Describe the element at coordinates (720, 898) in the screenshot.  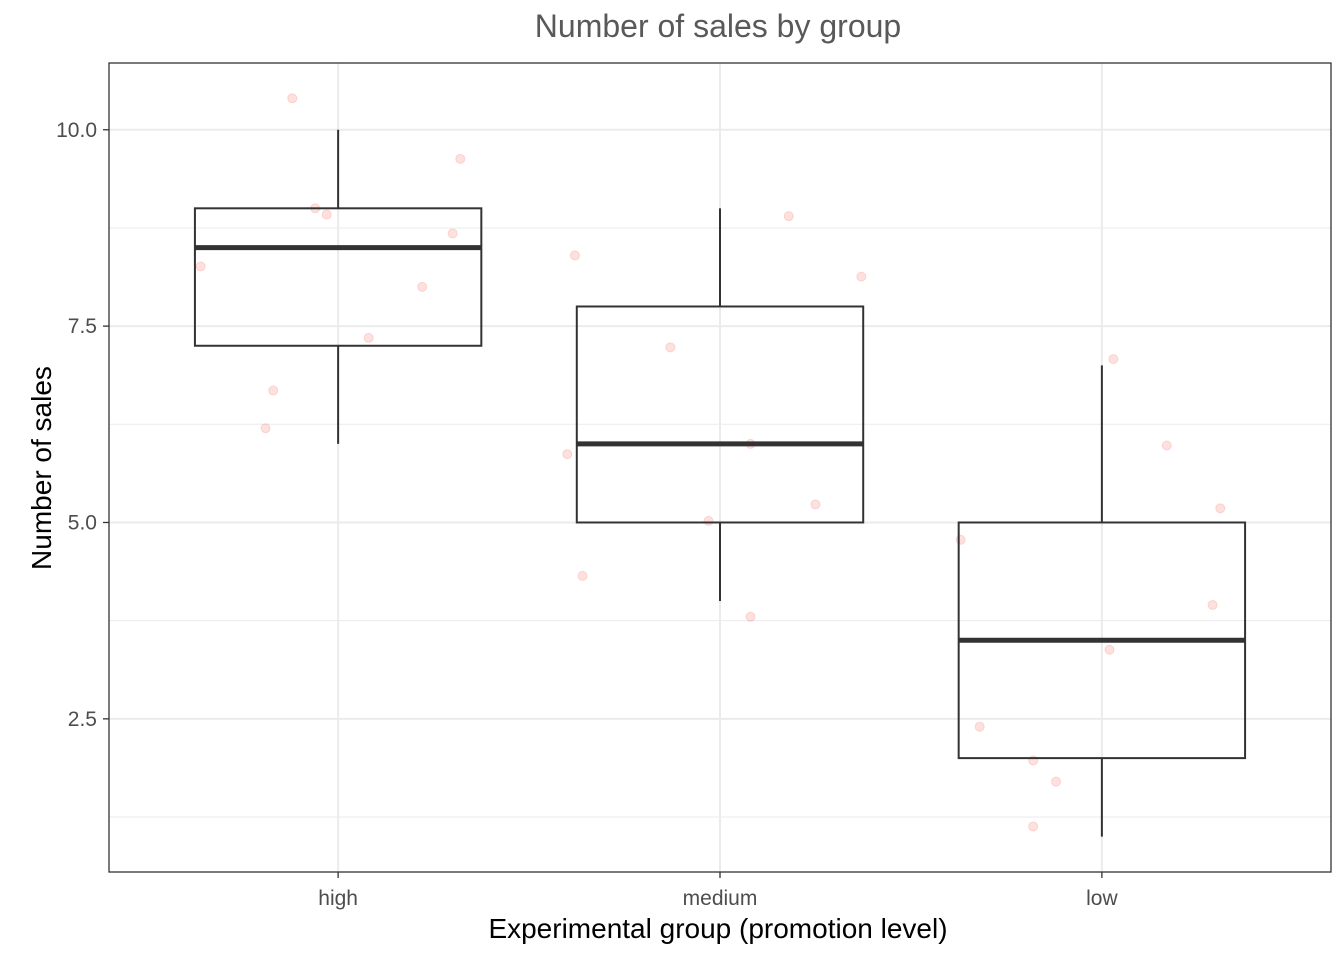
I see `x-tick-label: medium` at that location.